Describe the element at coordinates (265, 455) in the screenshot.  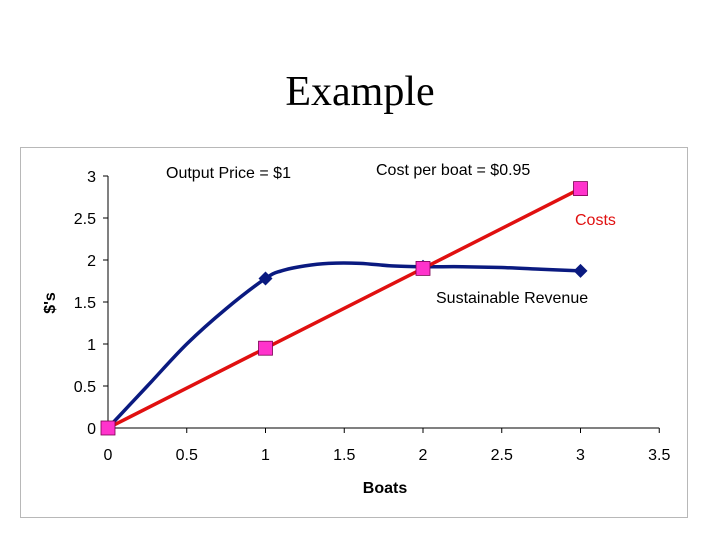
I see `x-tick-label: 1` at that location.